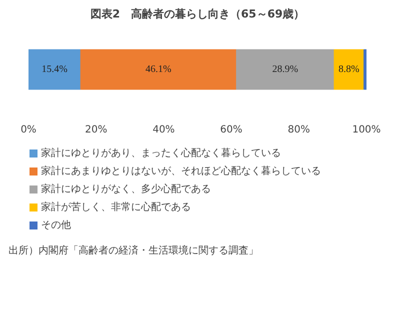 This screenshot has height=336, width=402. Describe the element at coordinates (181, 171) in the screenshot. I see `legend-label: 家計にあまりゆとりはないが、それほど心配なく暮らしている` at that location.